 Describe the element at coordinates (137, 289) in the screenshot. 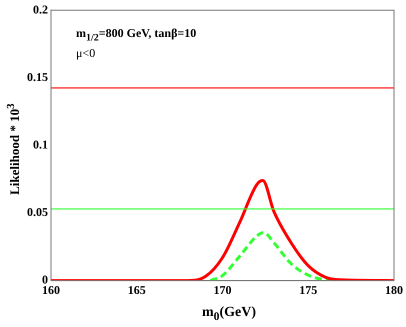

I see `x-tick-label: 165` at that location.